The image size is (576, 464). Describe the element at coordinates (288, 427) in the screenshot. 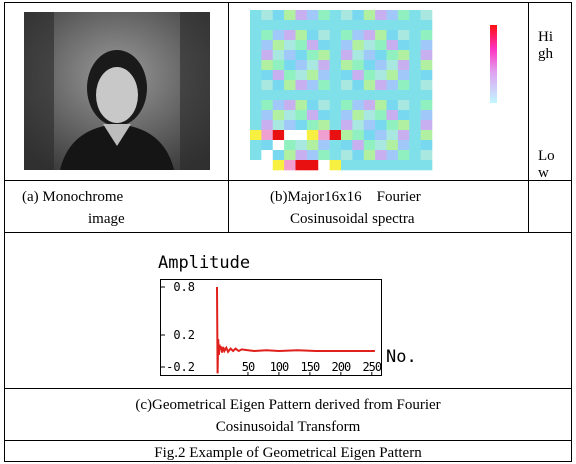

I see `caption: Cosinusoidal Transform` at that location.